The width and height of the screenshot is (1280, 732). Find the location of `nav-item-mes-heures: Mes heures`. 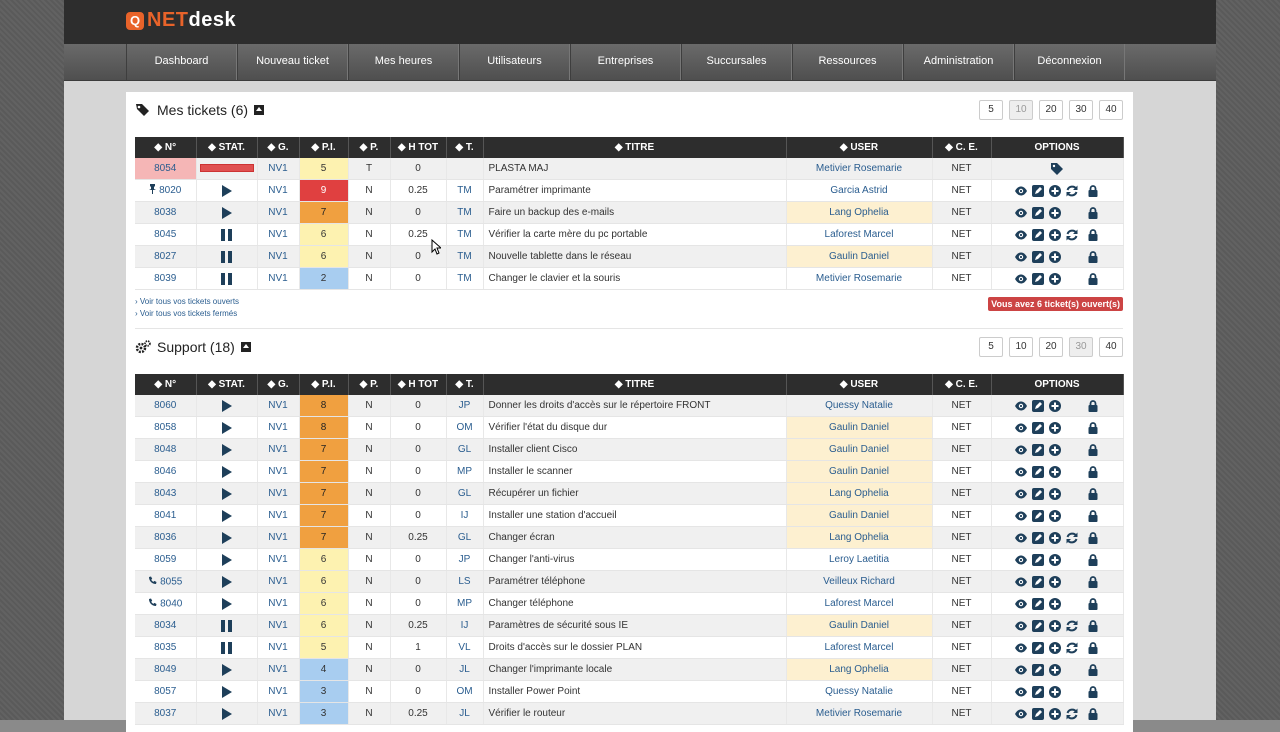

nav-item-mes-heures: Mes heures is located at coordinates (403, 62).